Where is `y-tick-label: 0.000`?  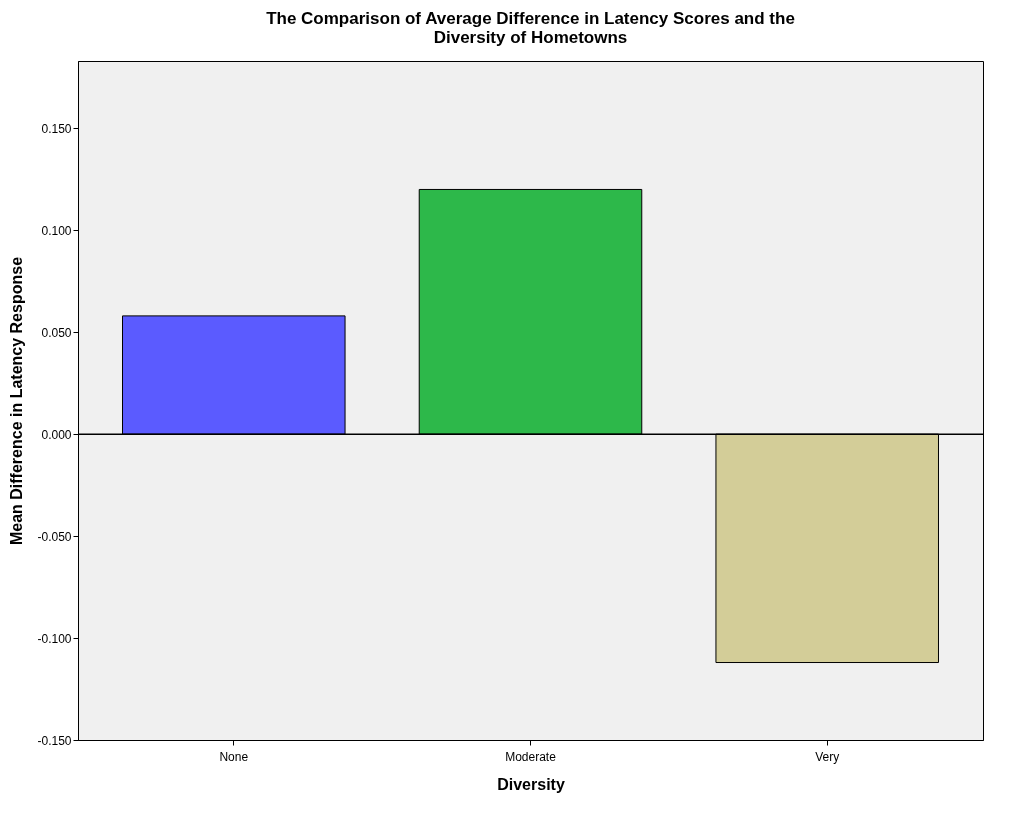
y-tick-label: 0.000 is located at coordinates (56, 434).